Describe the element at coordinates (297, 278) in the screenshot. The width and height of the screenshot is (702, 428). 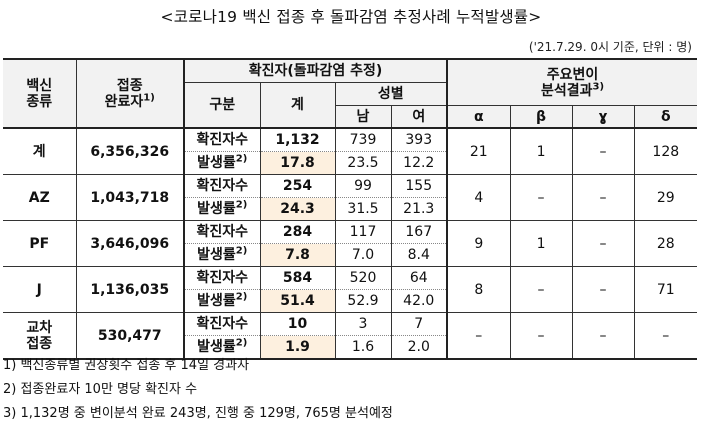
I see `cases-total: 584` at that location.